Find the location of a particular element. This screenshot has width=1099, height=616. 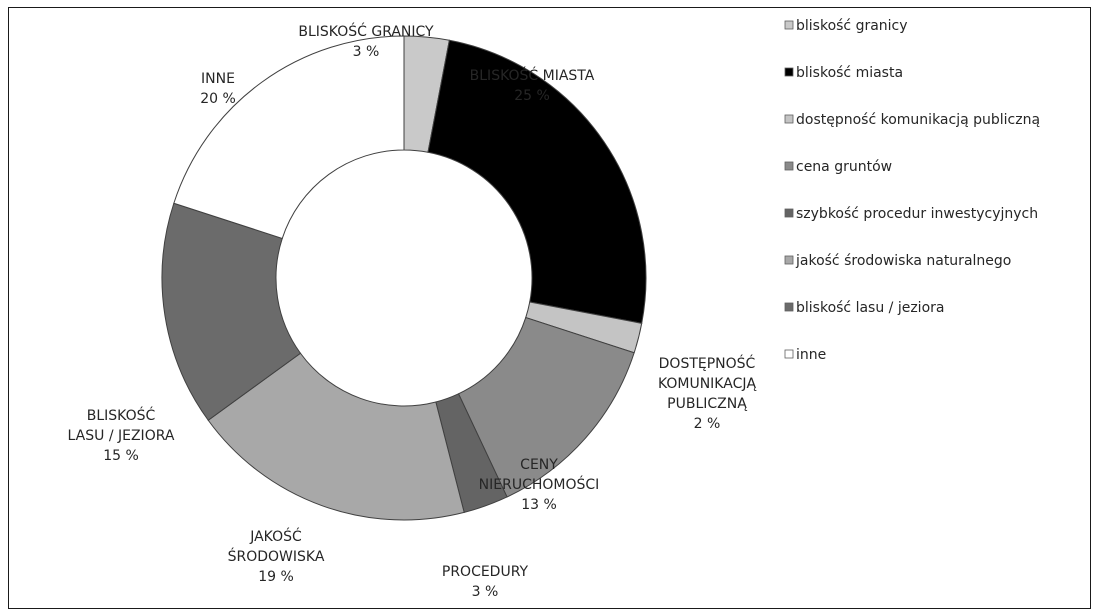

slice-label-procedury: PROCEDURY 3 % is located at coordinates (485, 582).